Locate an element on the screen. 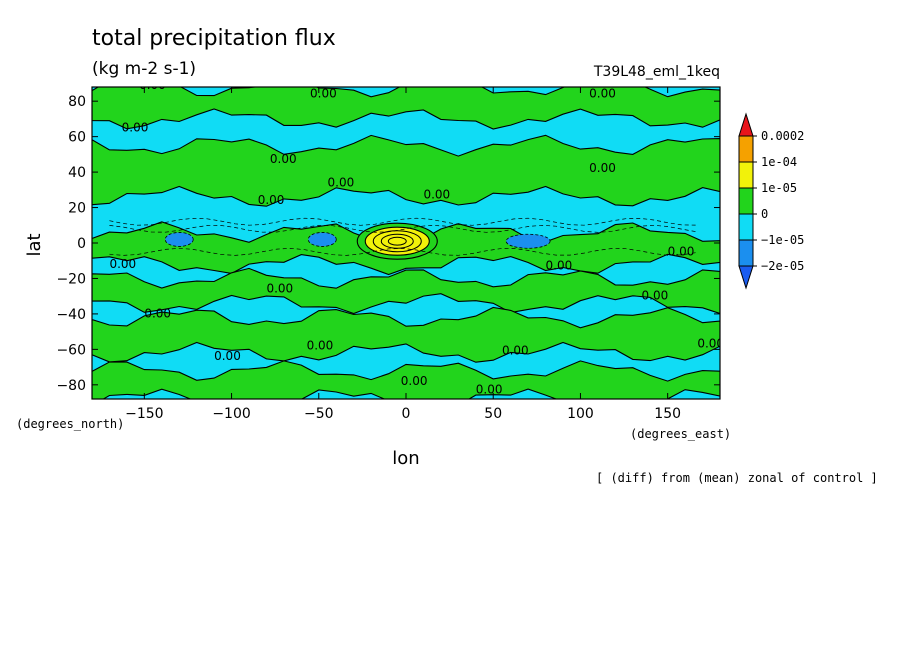 This screenshot has width=904, height=654. run-label: T39L48_eml_1keq is located at coordinates (656, 72).